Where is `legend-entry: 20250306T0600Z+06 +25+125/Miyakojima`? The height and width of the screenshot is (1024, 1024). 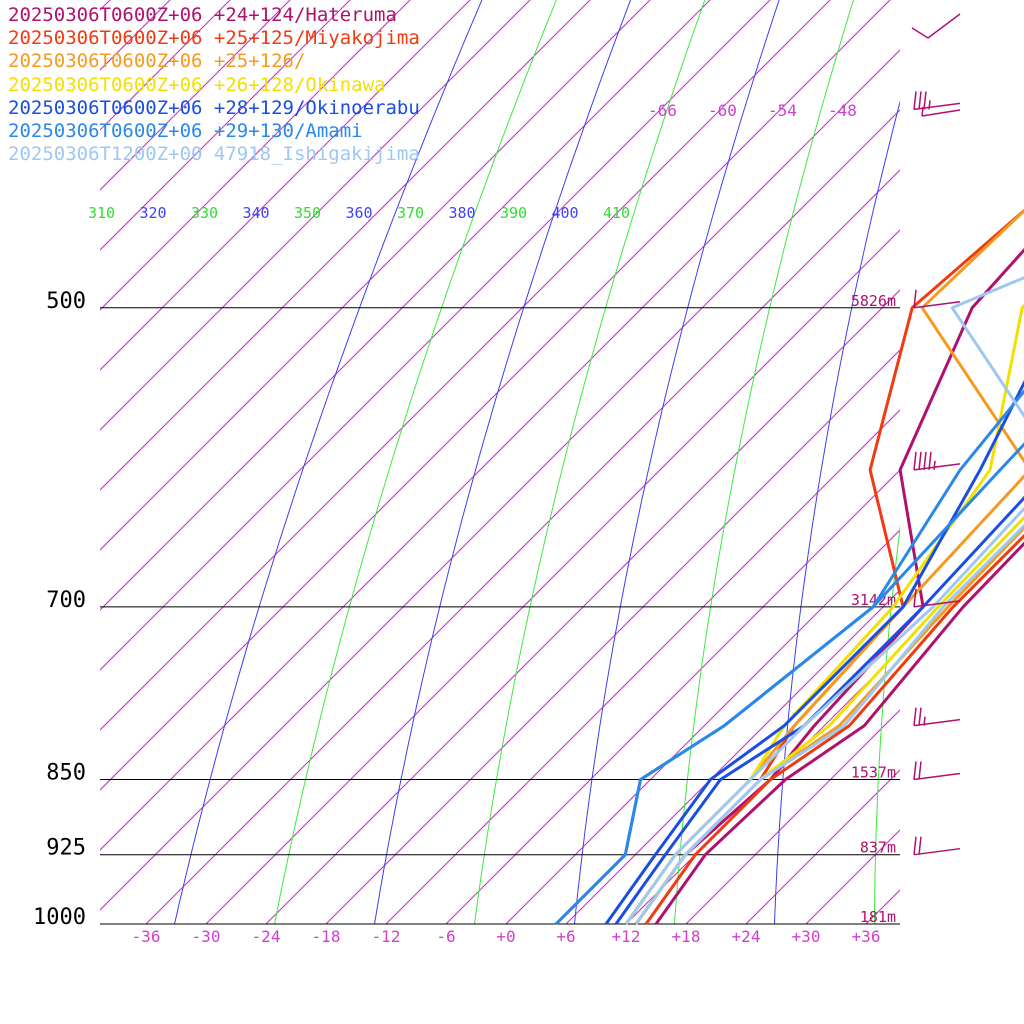
legend-entry: 20250306T0600Z+06 +25+125/Miyakojima is located at coordinates (214, 38).